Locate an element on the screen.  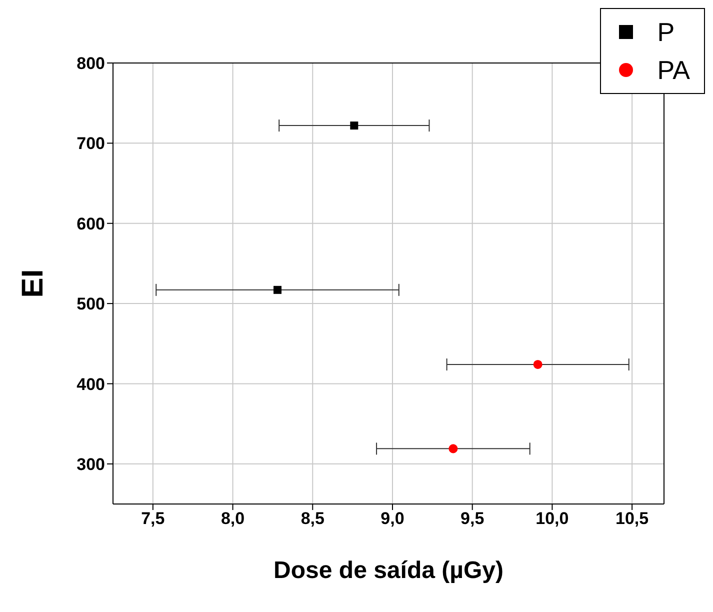
y-tick-label: 800 is located at coordinates (90, 64).